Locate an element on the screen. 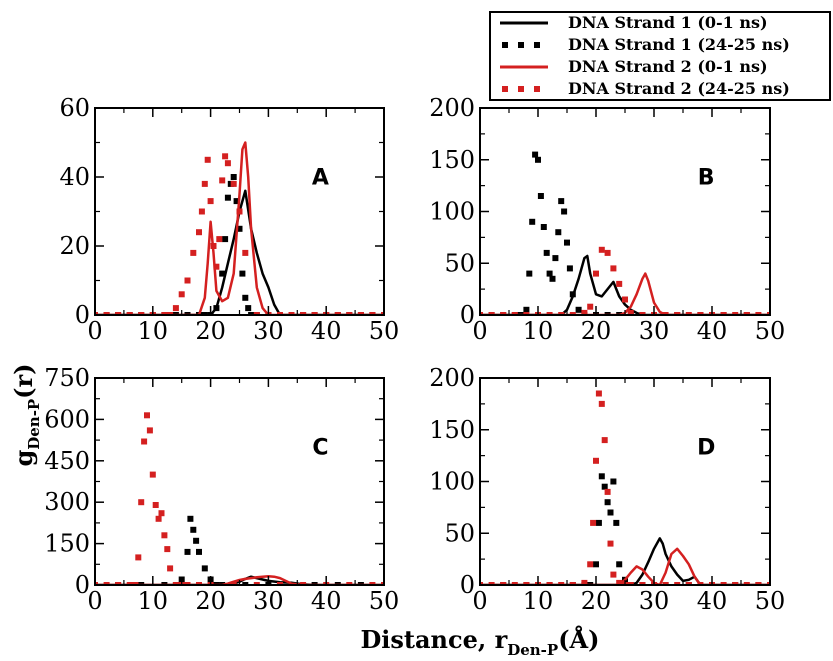  x-axis-title-tail: (Å) is located at coordinates (578, 639).